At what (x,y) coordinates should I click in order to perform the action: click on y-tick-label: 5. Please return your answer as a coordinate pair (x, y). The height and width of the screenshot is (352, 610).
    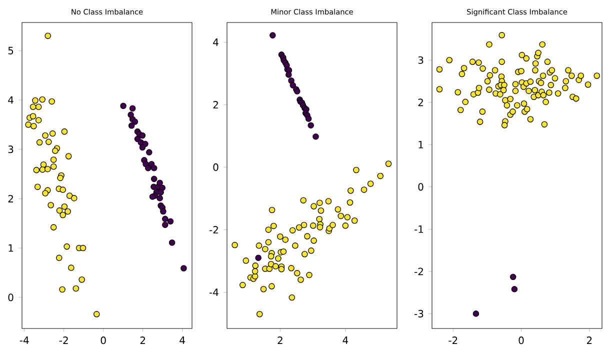
    Looking at the image, I should click on (11, 50).